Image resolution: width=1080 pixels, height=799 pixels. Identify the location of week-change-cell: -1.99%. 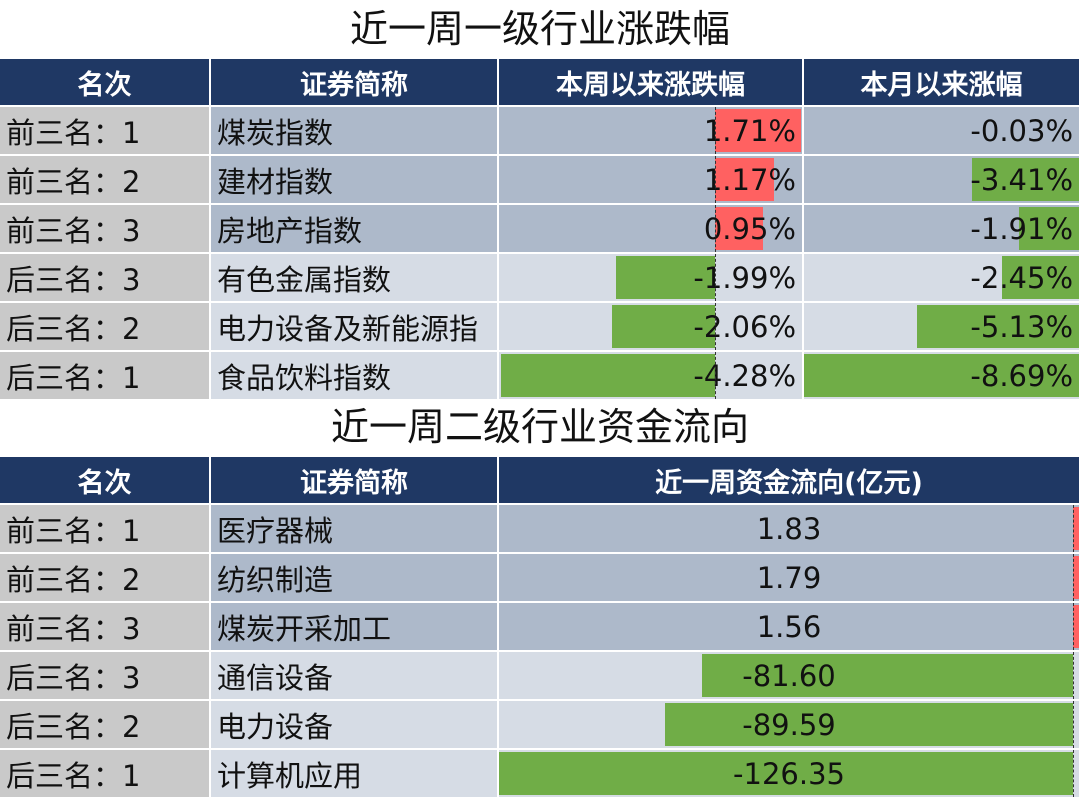
(651, 278).